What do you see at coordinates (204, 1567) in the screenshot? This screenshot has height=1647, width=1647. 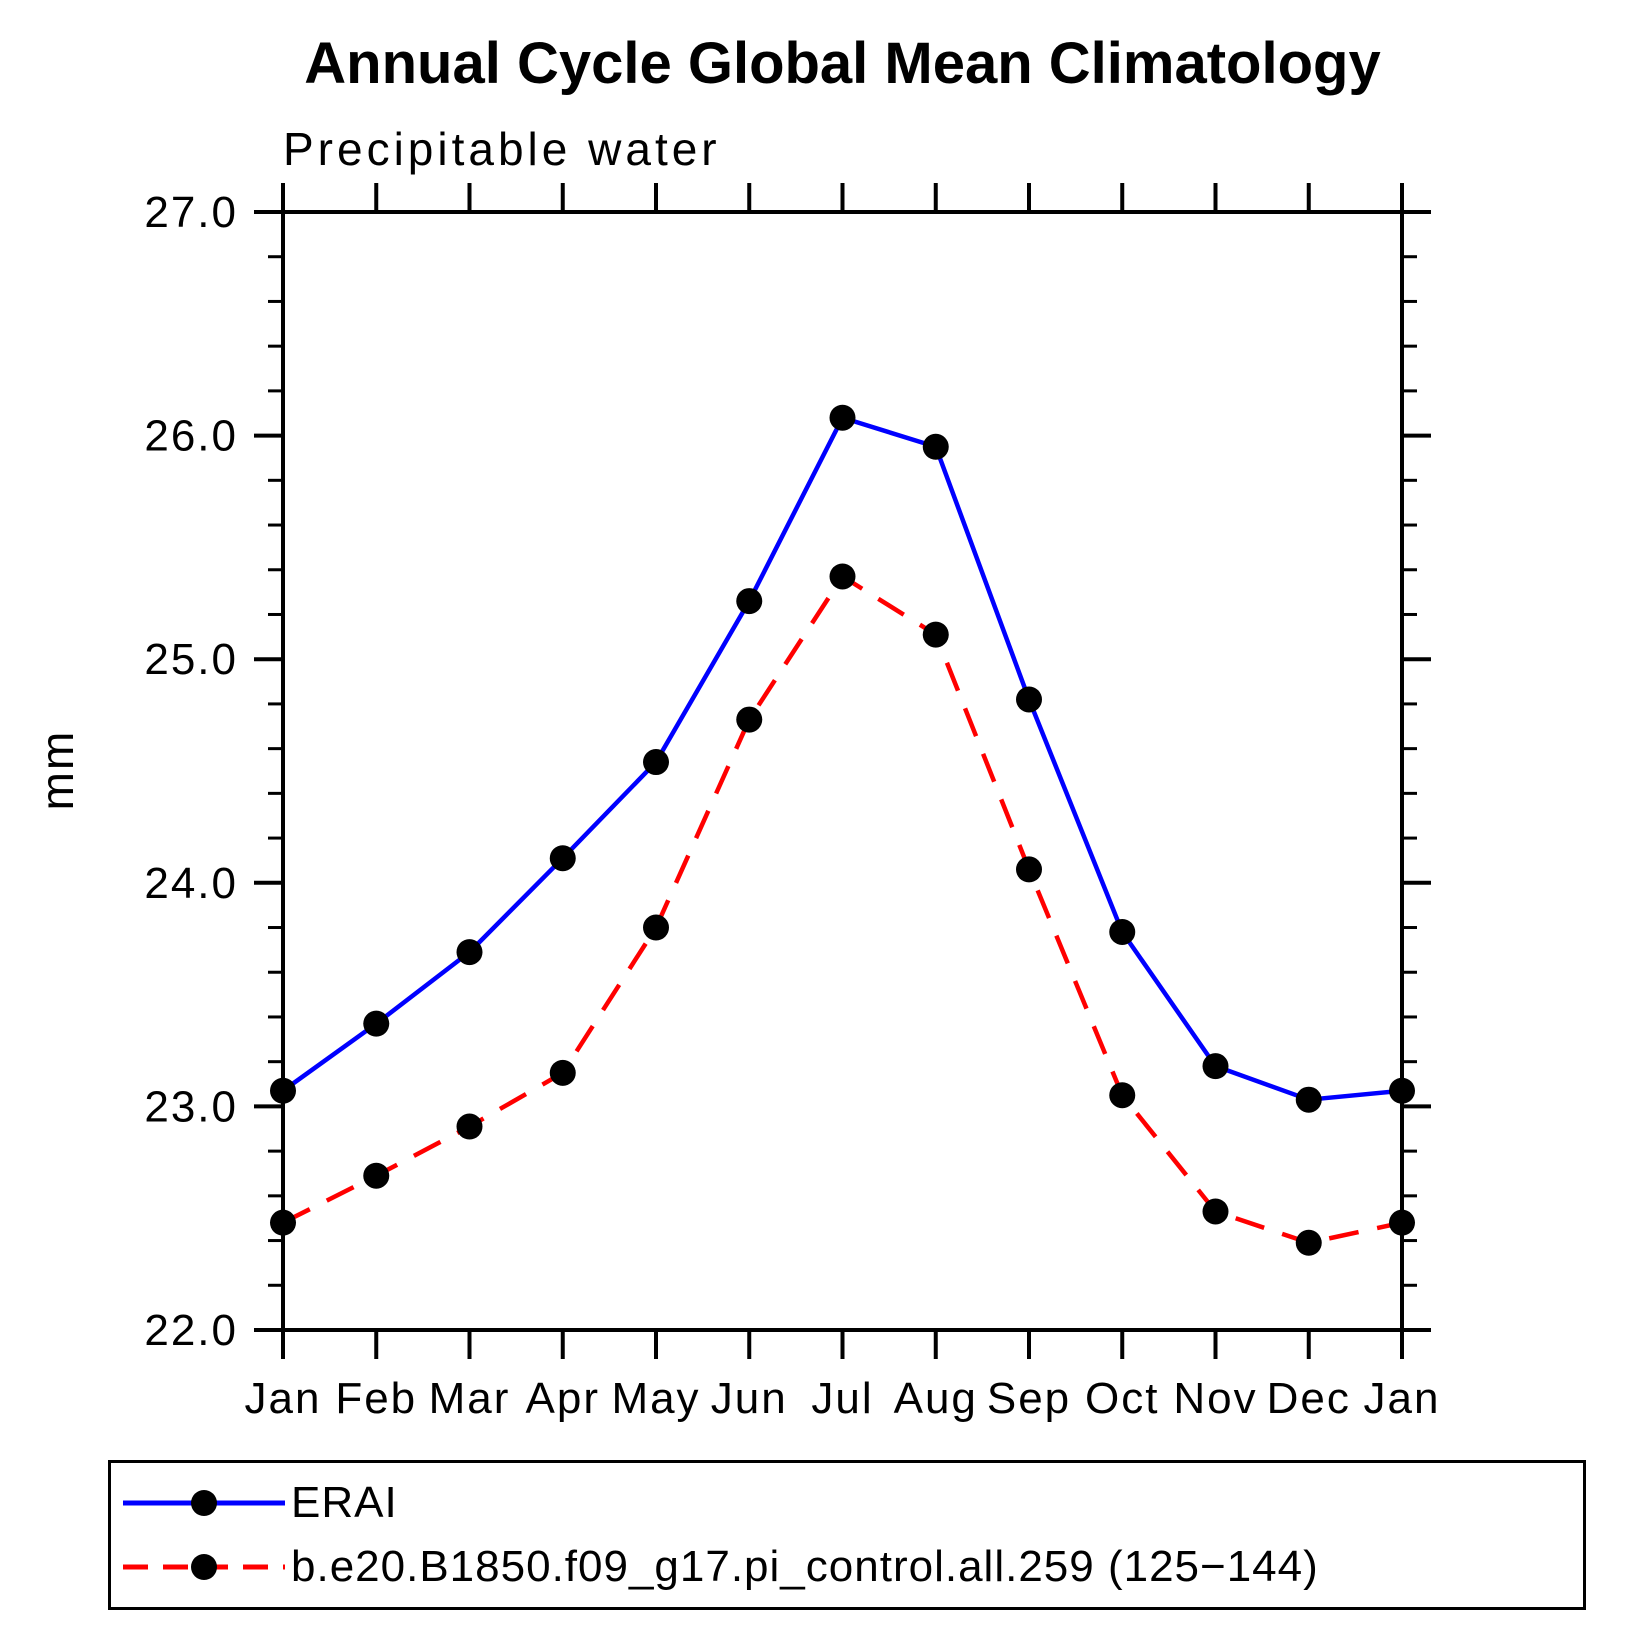 I see `legend-sample-dashed-line` at bounding box center [204, 1567].